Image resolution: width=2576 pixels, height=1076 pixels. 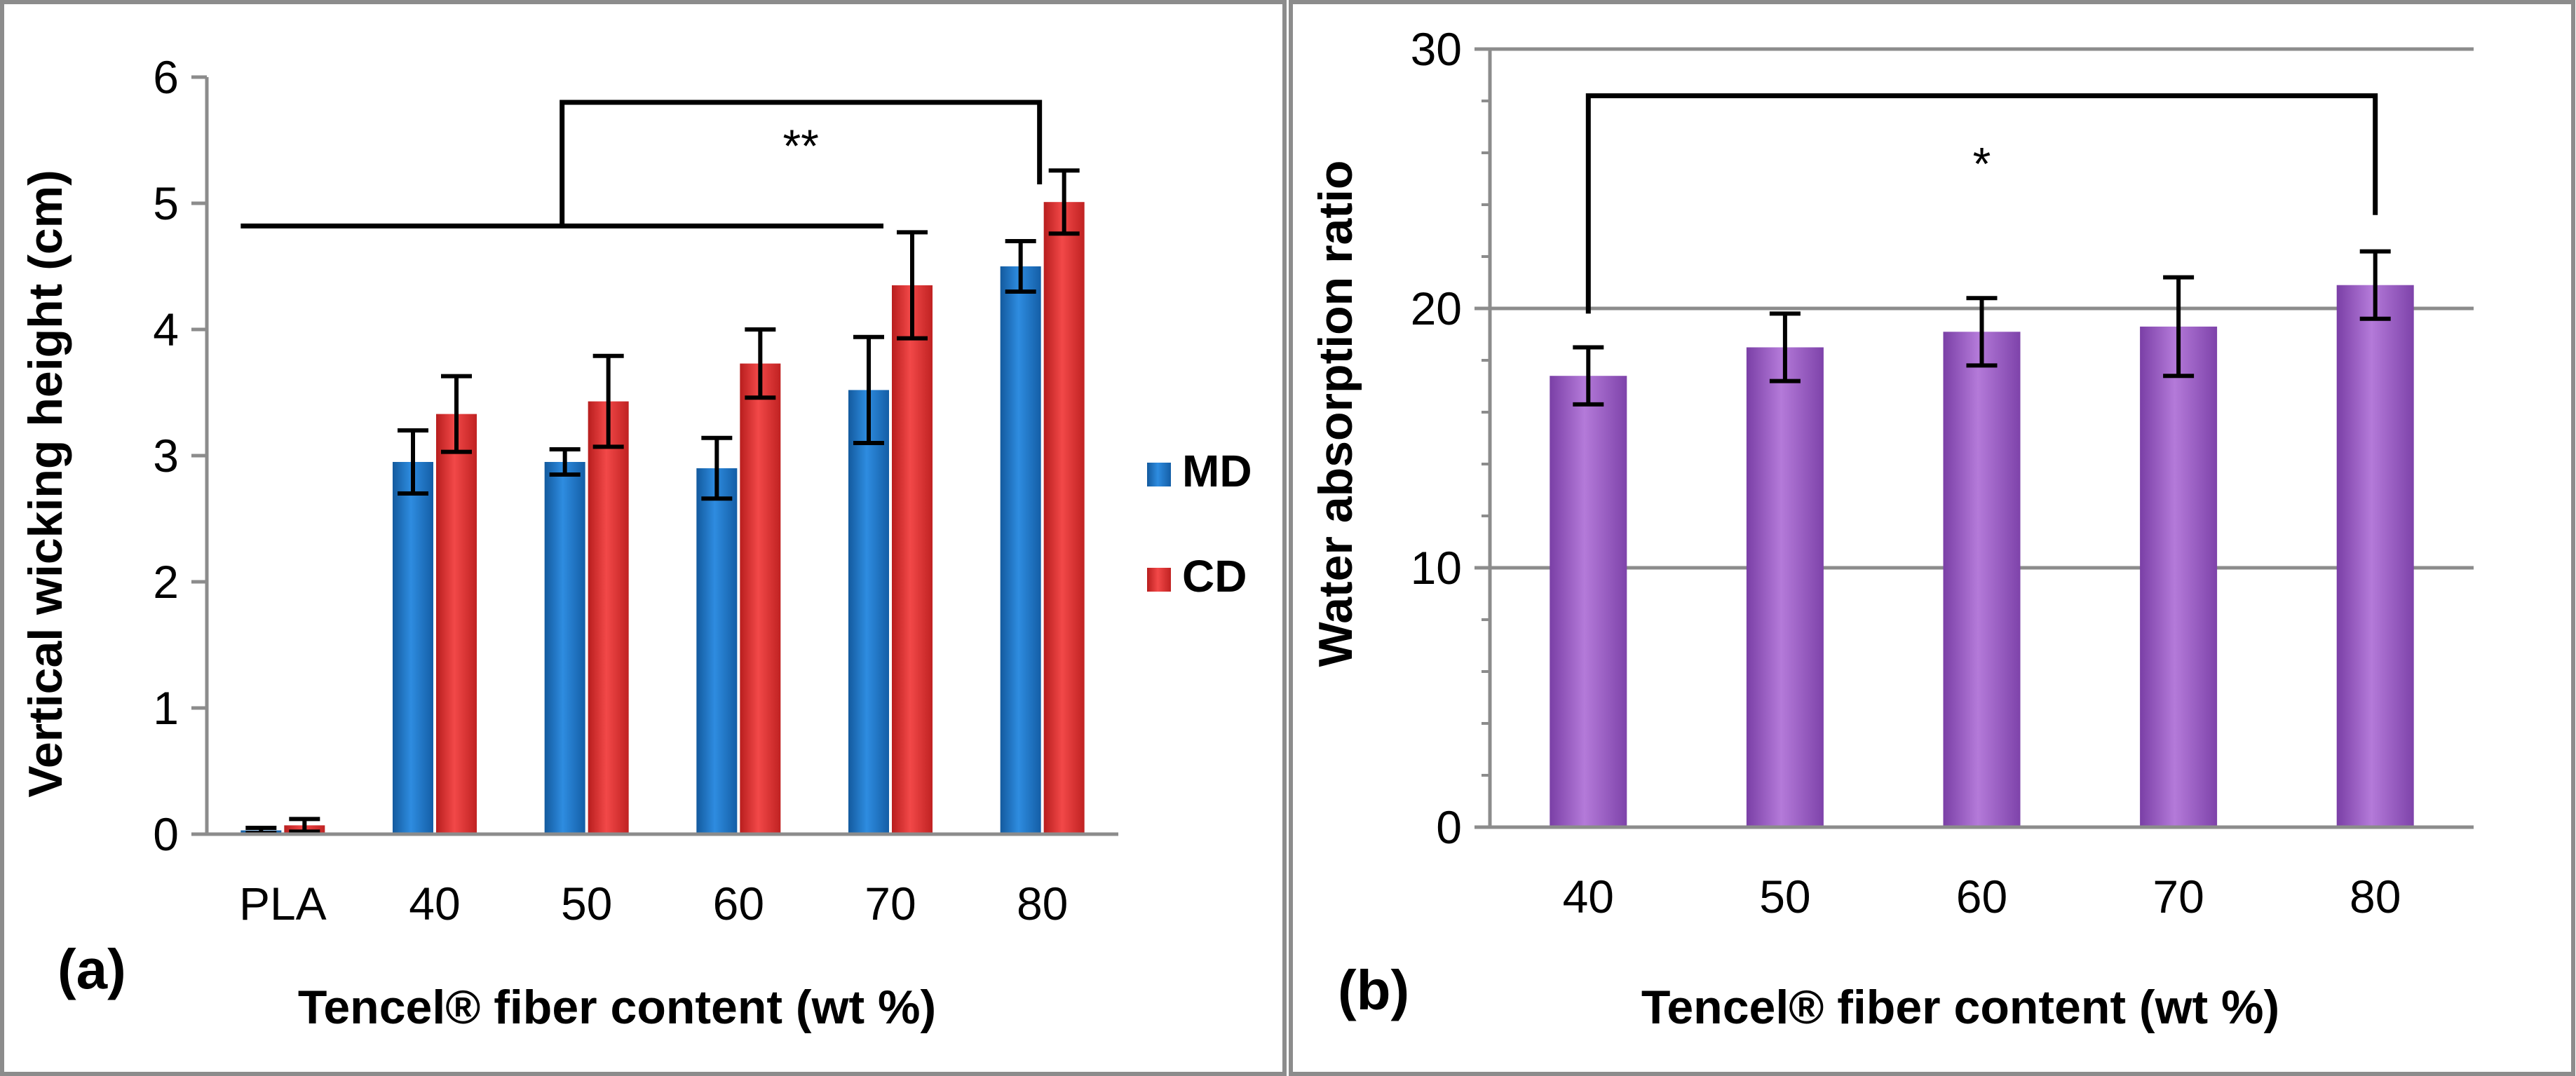 I want to click on y-tick-label: 3, so click(x=166, y=456).